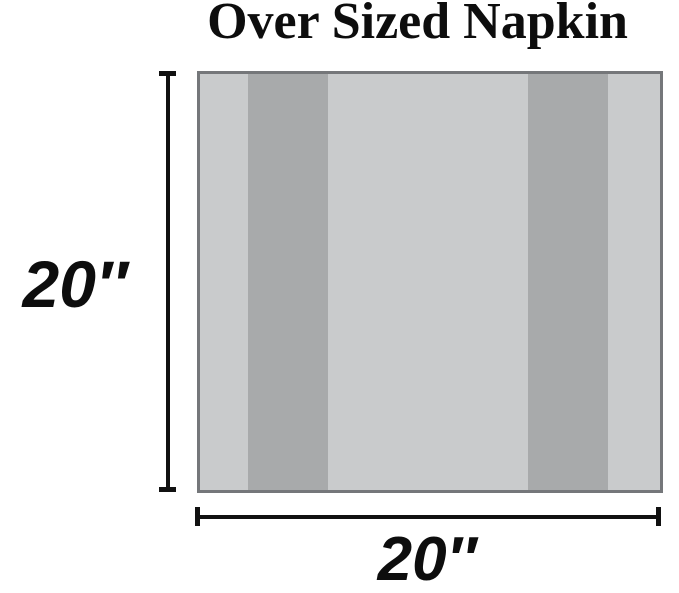 This screenshot has width=679, height=593. Describe the element at coordinates (417, 25) in the screenshot. I see `page-title: Over Sized Napkin` at that location.